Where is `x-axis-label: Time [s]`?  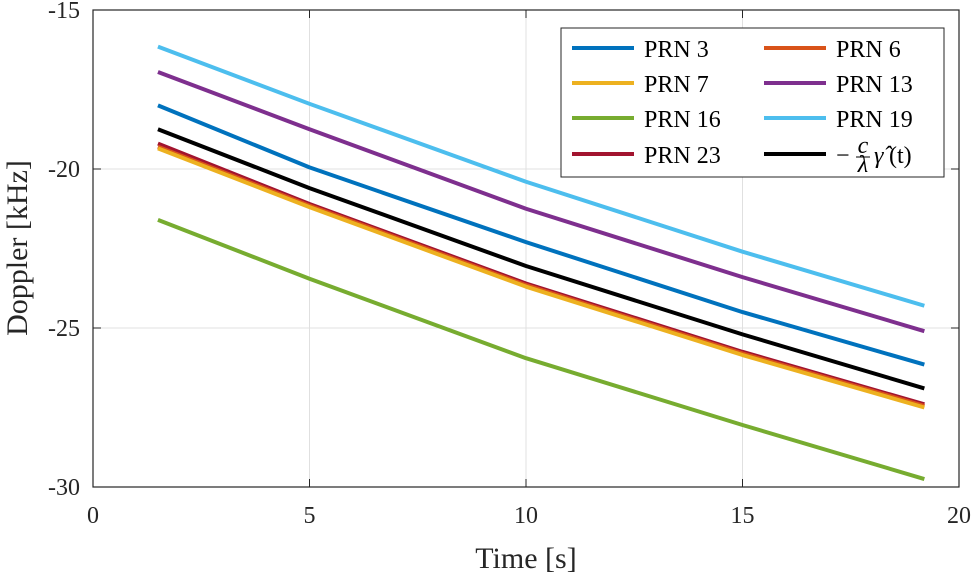
x-axis-label: Time [s] is located at coordinates (525, 558).